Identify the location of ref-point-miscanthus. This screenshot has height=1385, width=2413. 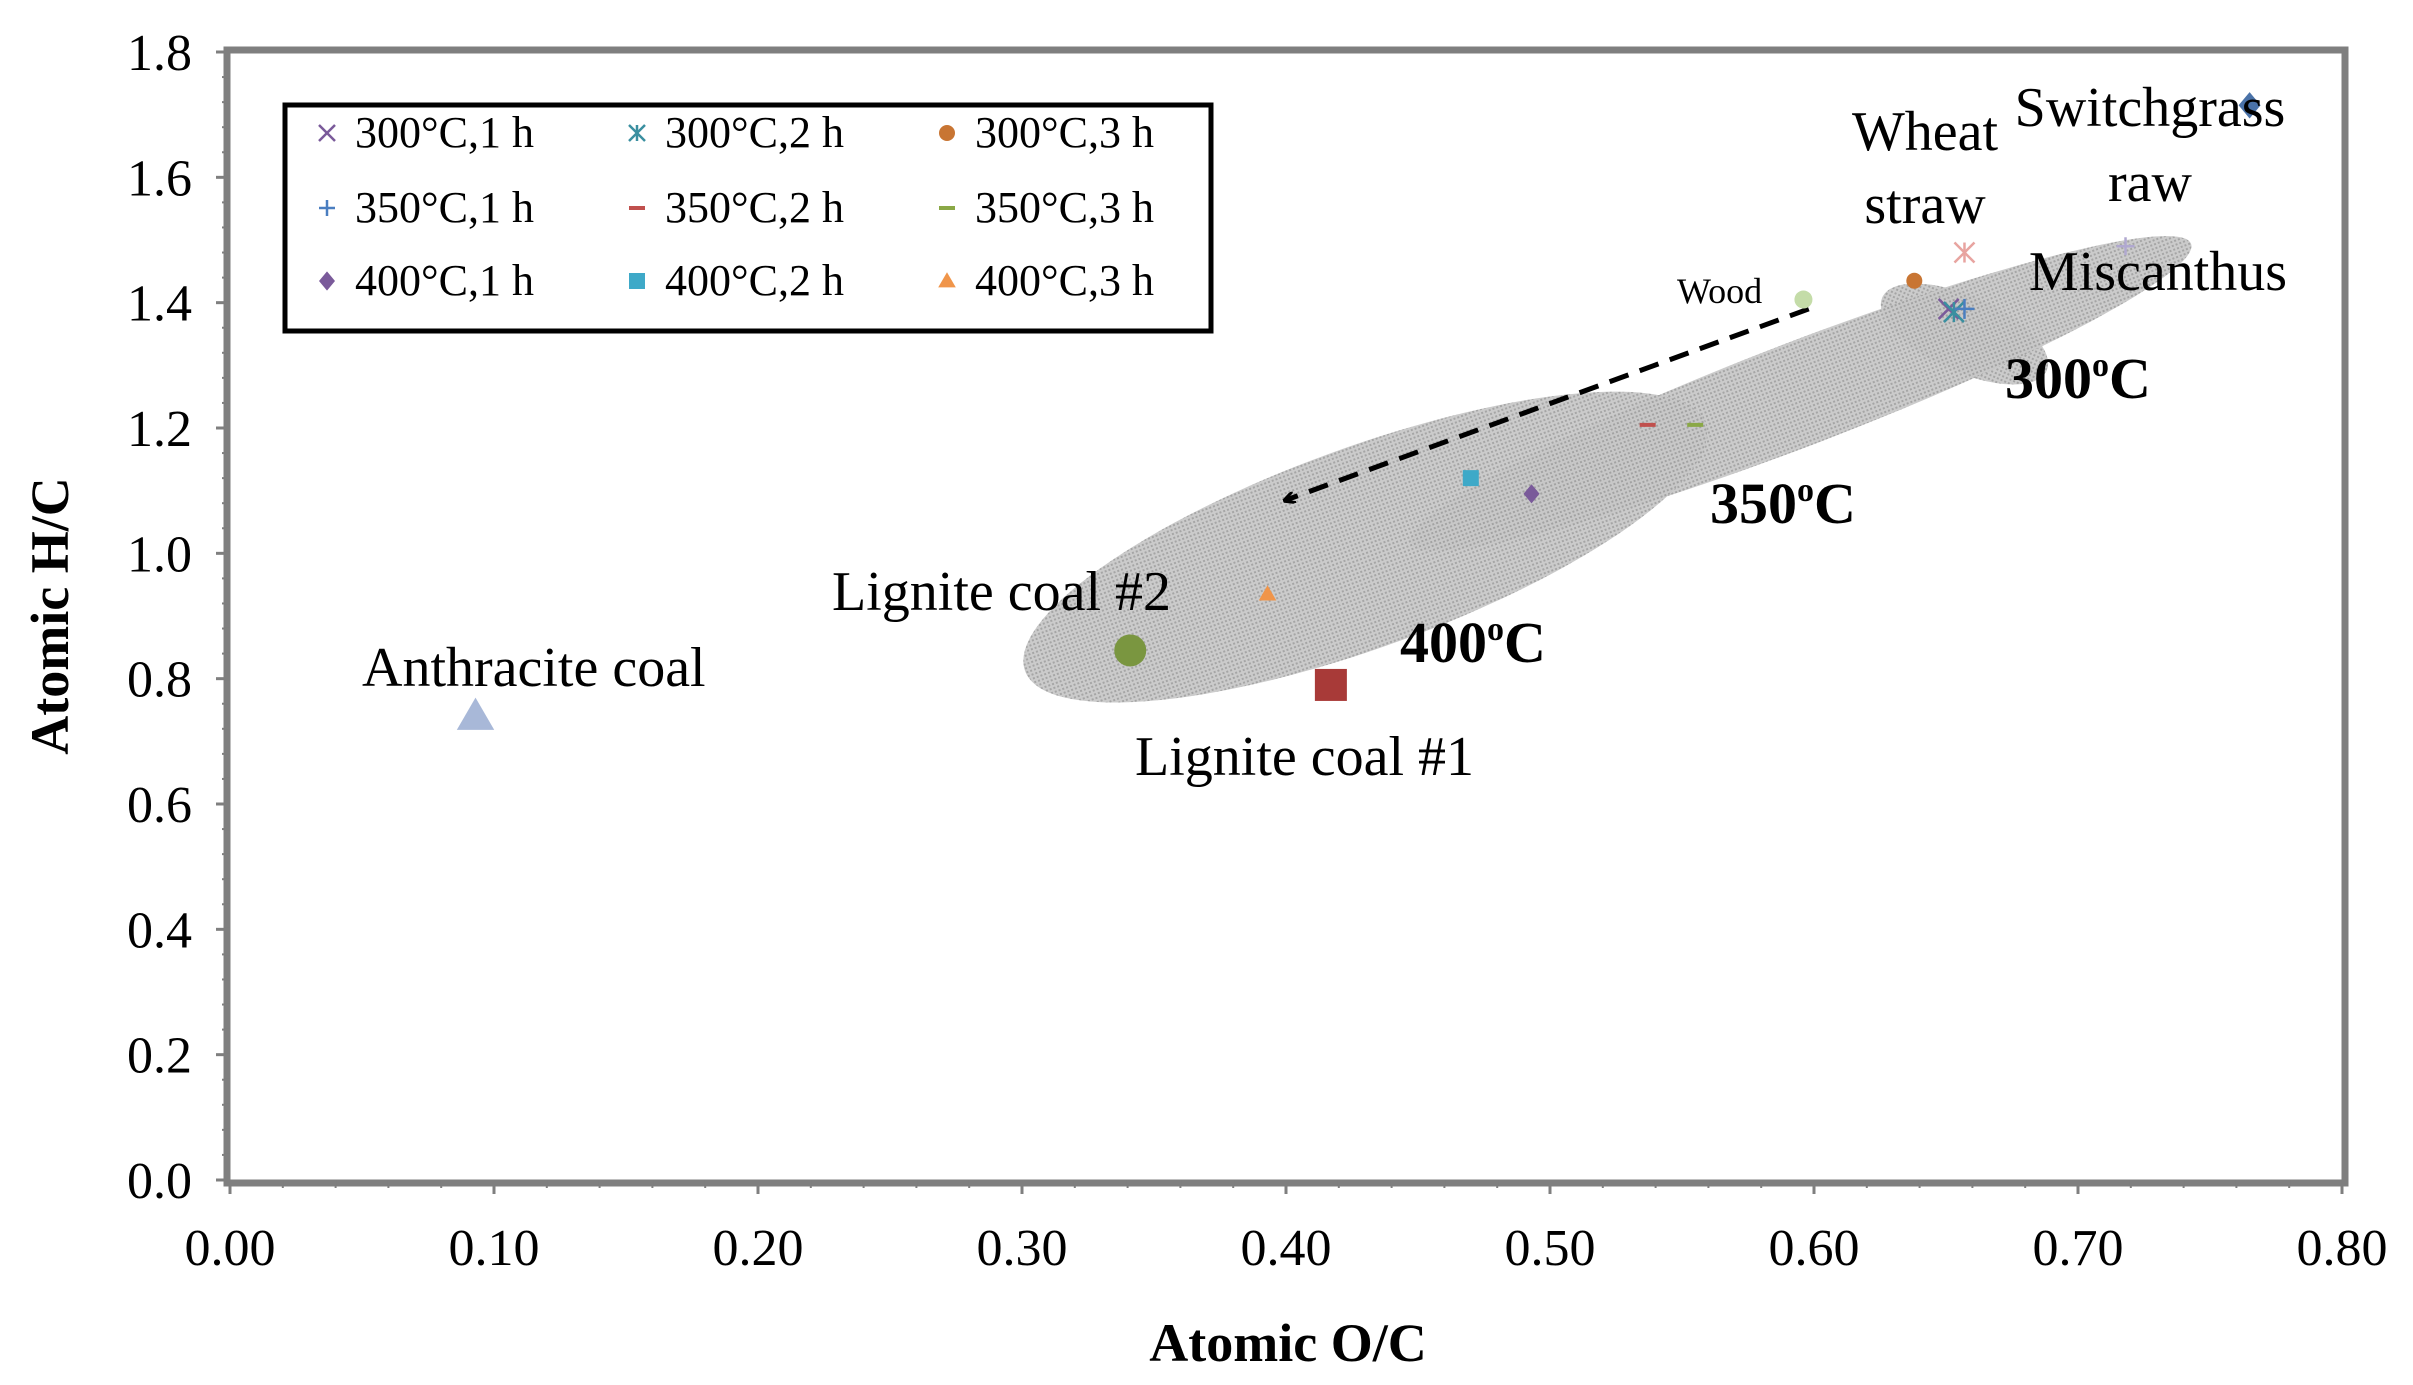
(2125, 246).